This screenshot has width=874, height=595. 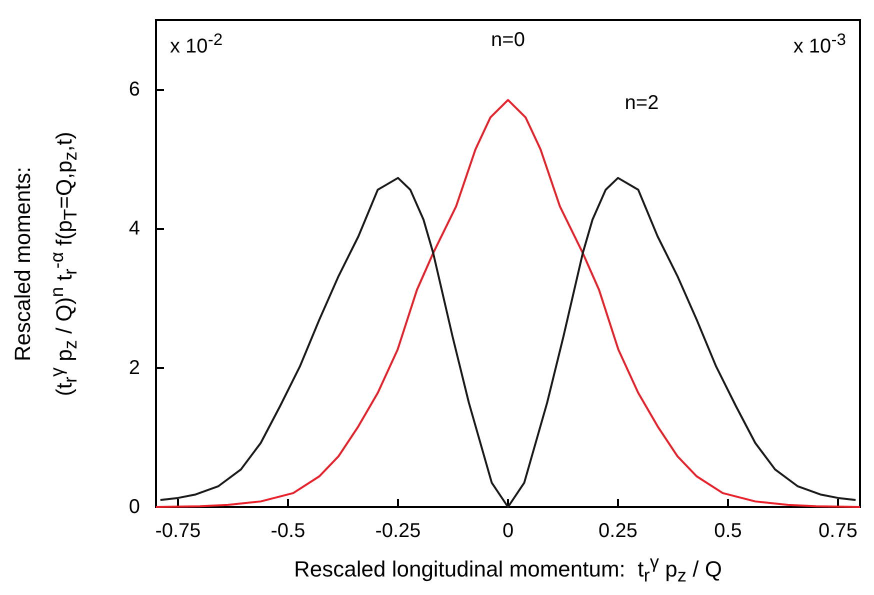 What do you see at coordinates (398, 531) in the screenshot?
I see `x-tick-label: -0.25` at bounding box center [398, 531].